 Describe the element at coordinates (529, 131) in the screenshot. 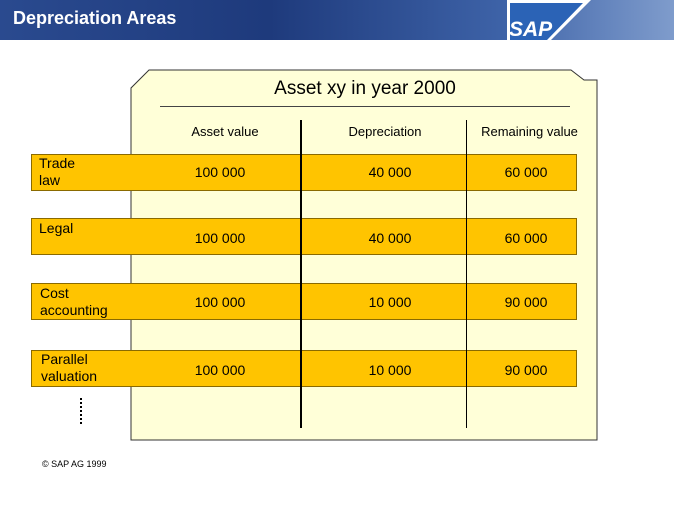

I see `column-header-remaining-value: Remaining value` at that location.